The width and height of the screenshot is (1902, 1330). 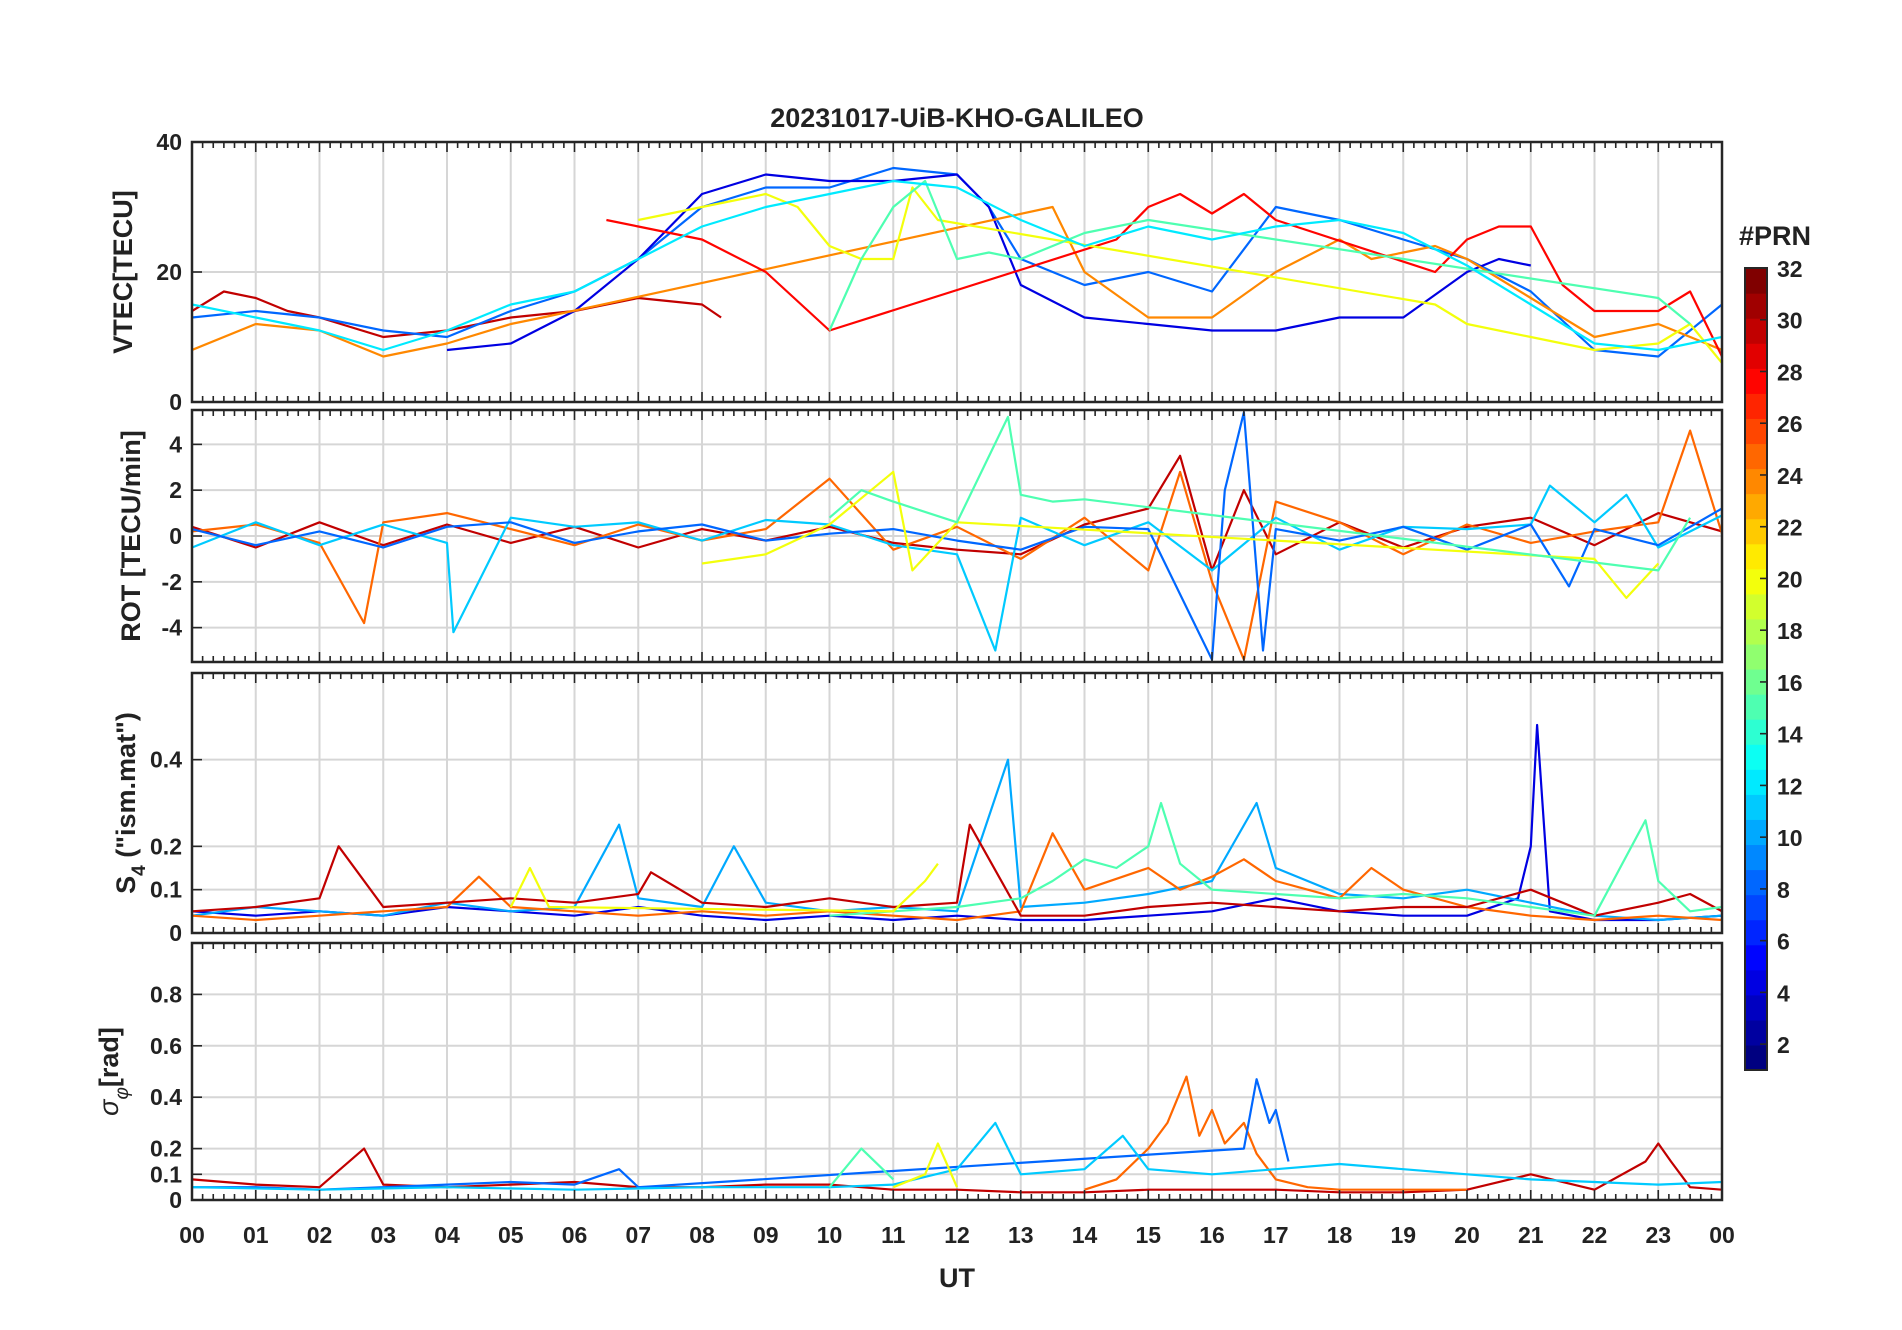 I want to click on x-tick-label: 02, so click(x=320, y=1235).